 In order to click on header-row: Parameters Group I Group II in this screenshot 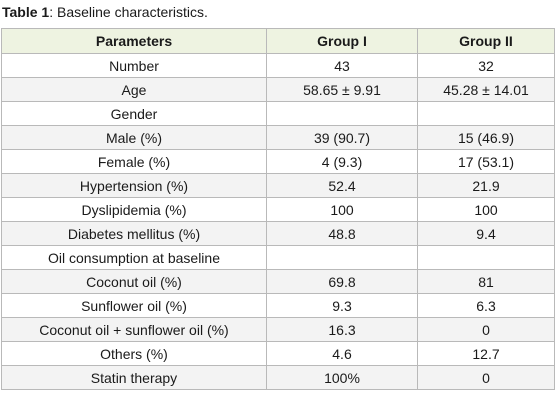, I will do `click(278, 41)`.